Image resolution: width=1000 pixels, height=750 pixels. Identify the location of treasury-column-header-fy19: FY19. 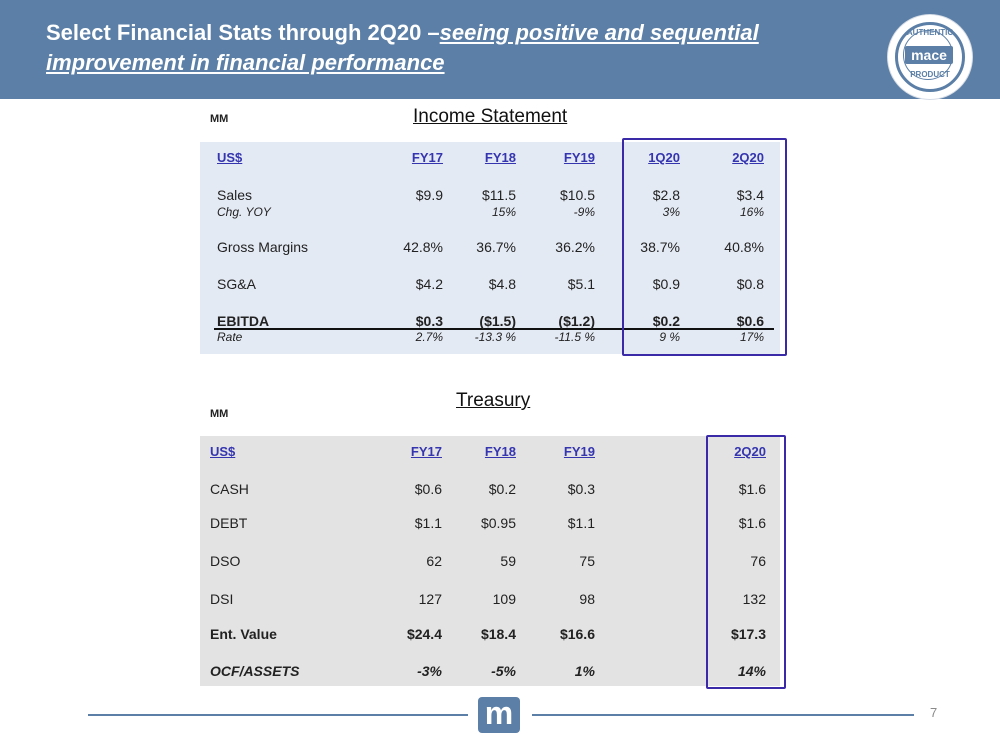
(579, 451).